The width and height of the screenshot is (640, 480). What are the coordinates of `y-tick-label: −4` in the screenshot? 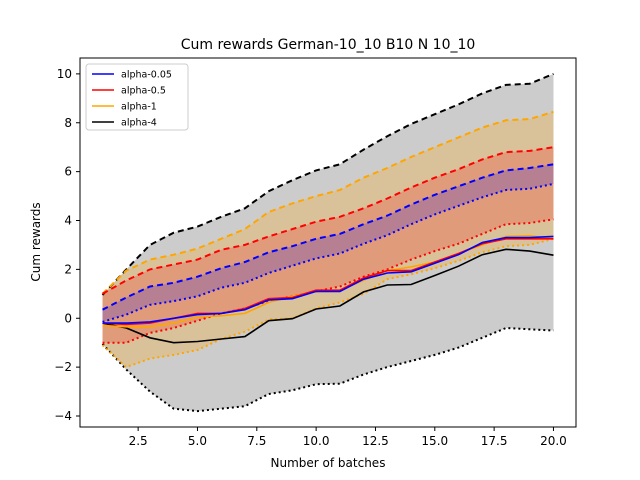 It's located at (63, 416).